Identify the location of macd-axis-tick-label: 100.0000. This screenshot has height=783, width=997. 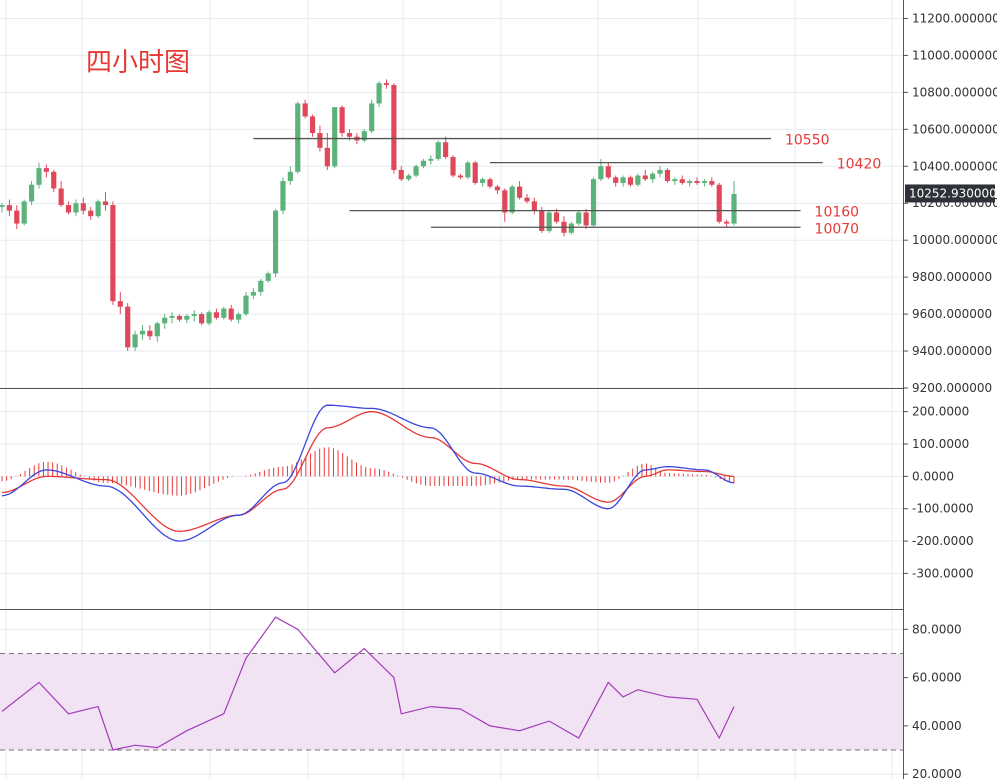
(940, 444).